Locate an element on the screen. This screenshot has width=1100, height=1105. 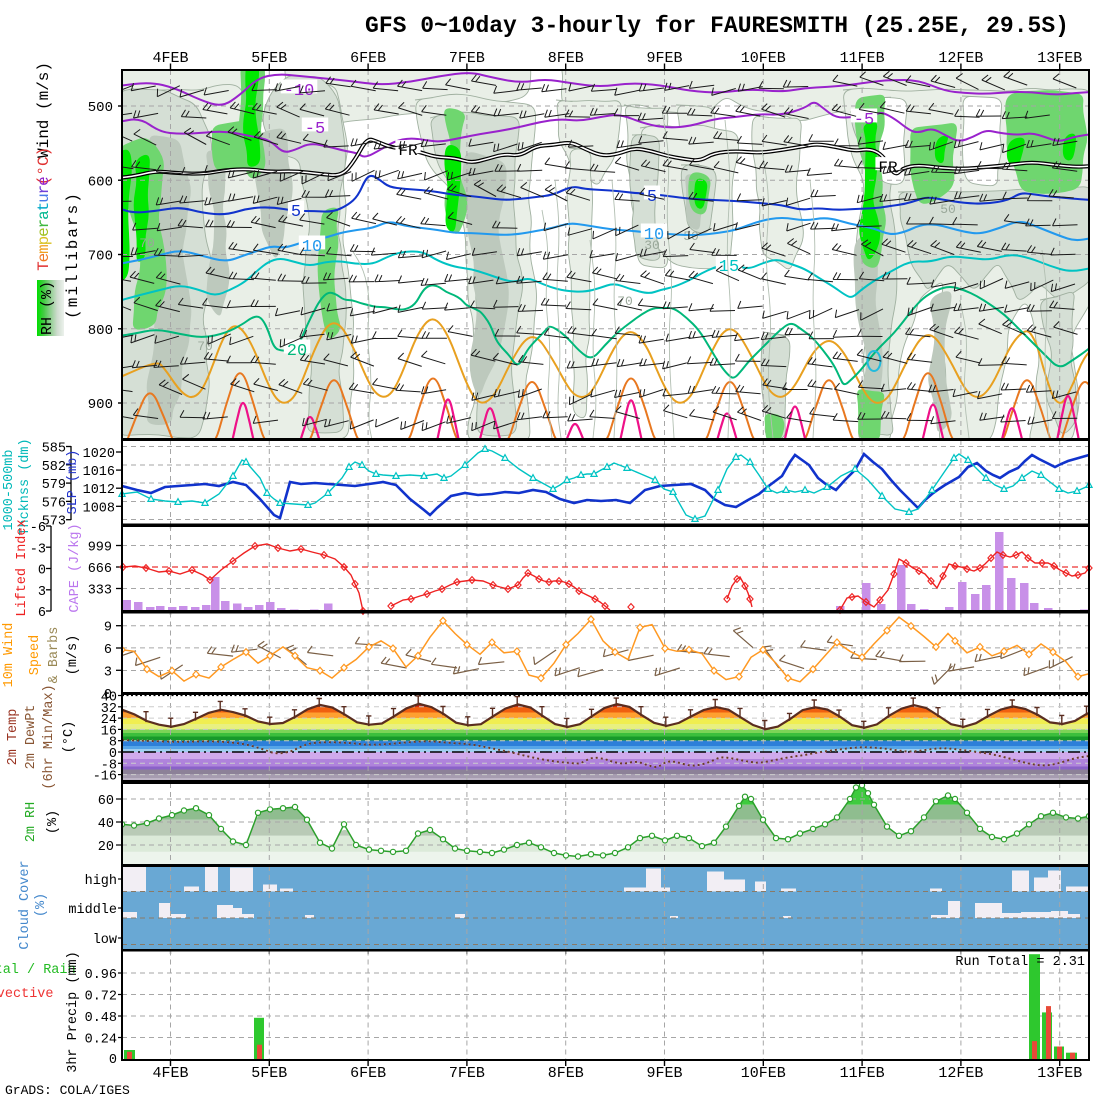
svg-text: RH (%) is located at coordinates (47, 308).